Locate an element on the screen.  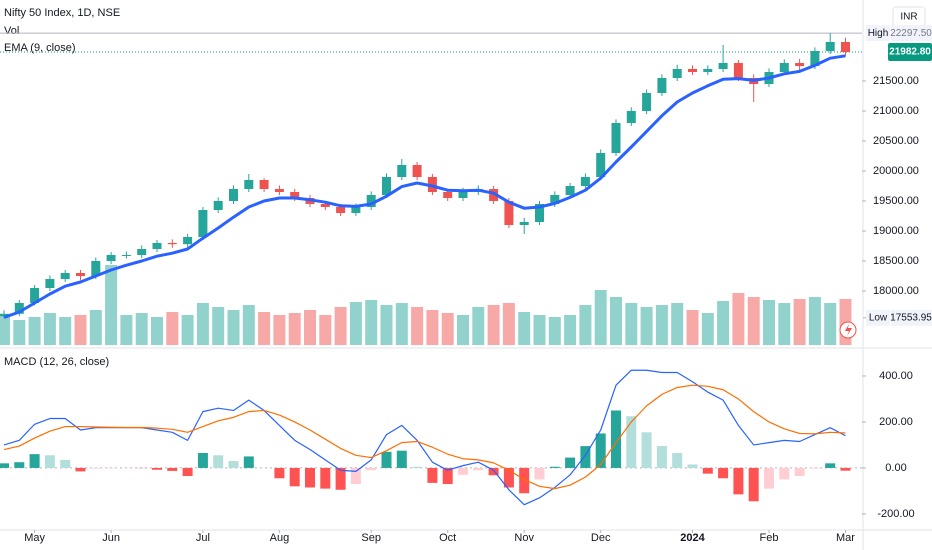
x-tick-label: Oct is located at coordinates (447, 538).